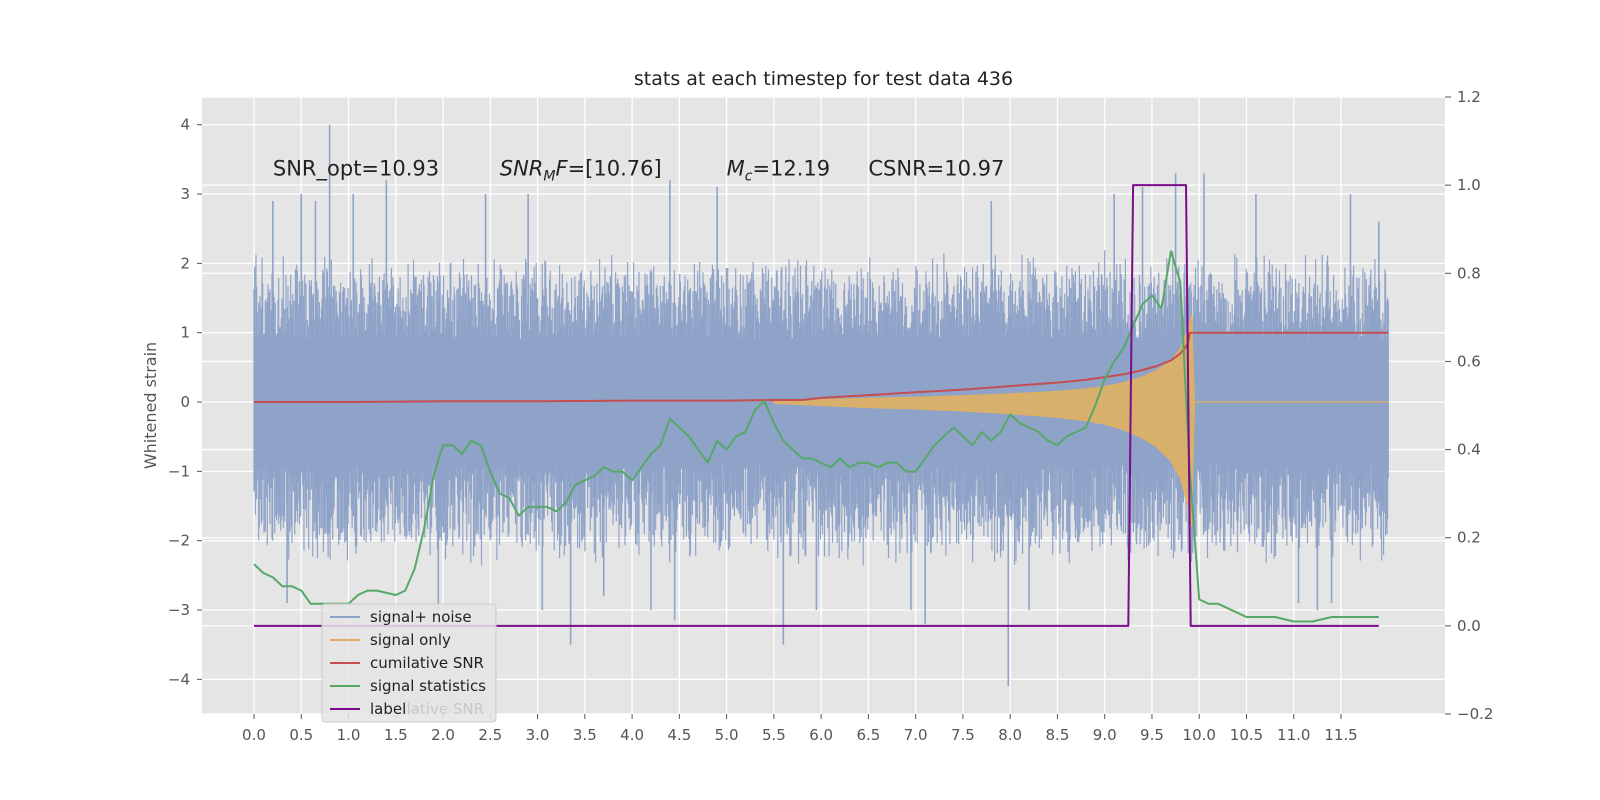  I want to click on annotation-snr-mf: SNRMF=[10.76], so click(581, 170).